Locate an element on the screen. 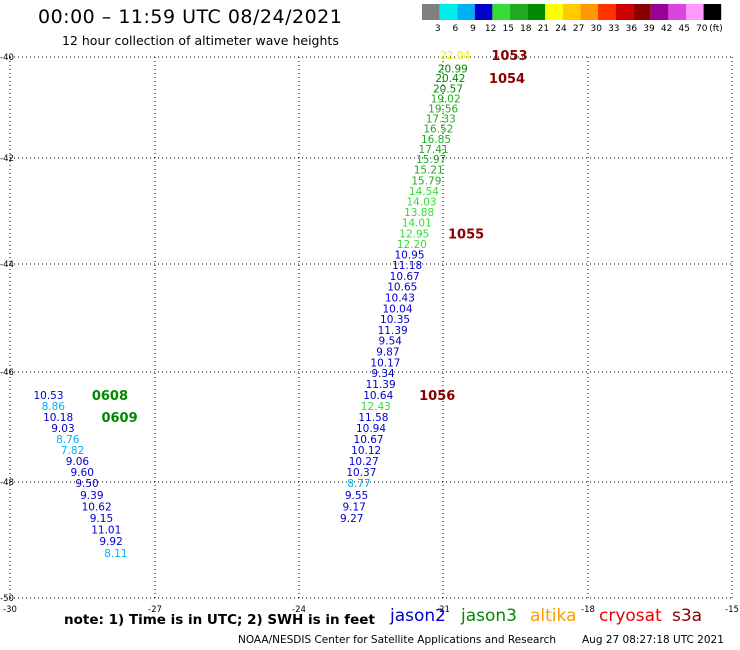 Image resolution: width=740 pixels, height=650 pixels. swh-point-label: 9.60 is located at coordinates (82, 473).